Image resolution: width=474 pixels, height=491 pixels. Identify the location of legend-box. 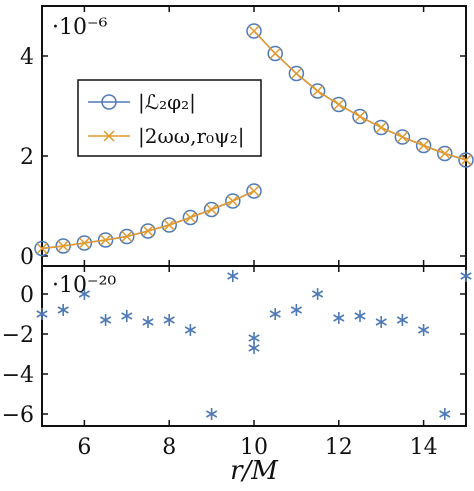
(169, 118).